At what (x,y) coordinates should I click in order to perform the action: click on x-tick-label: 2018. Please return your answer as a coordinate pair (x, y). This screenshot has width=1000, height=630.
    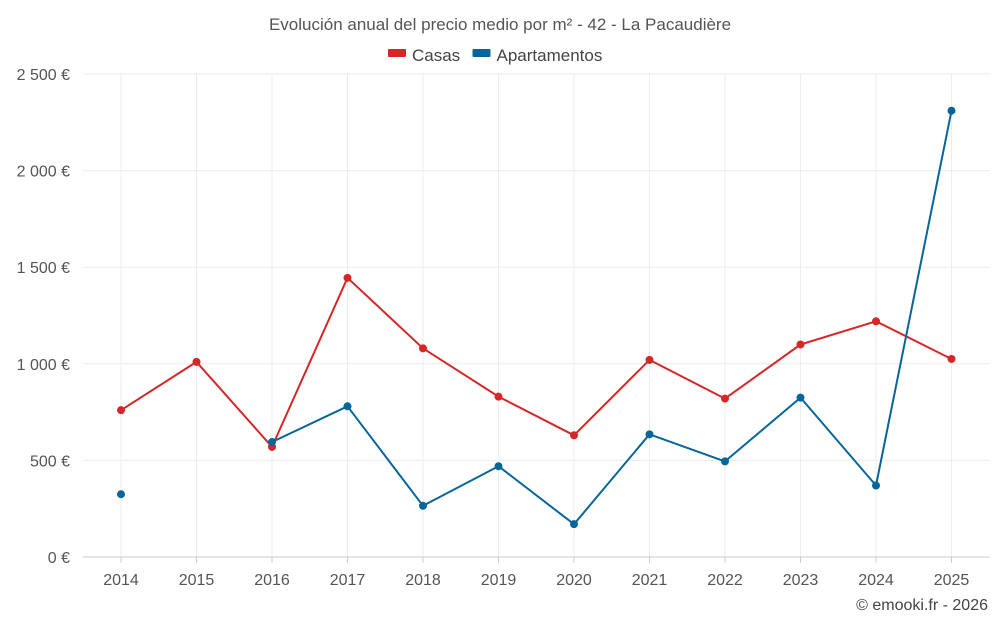
    Looking at the image, I should click on (423, 580).